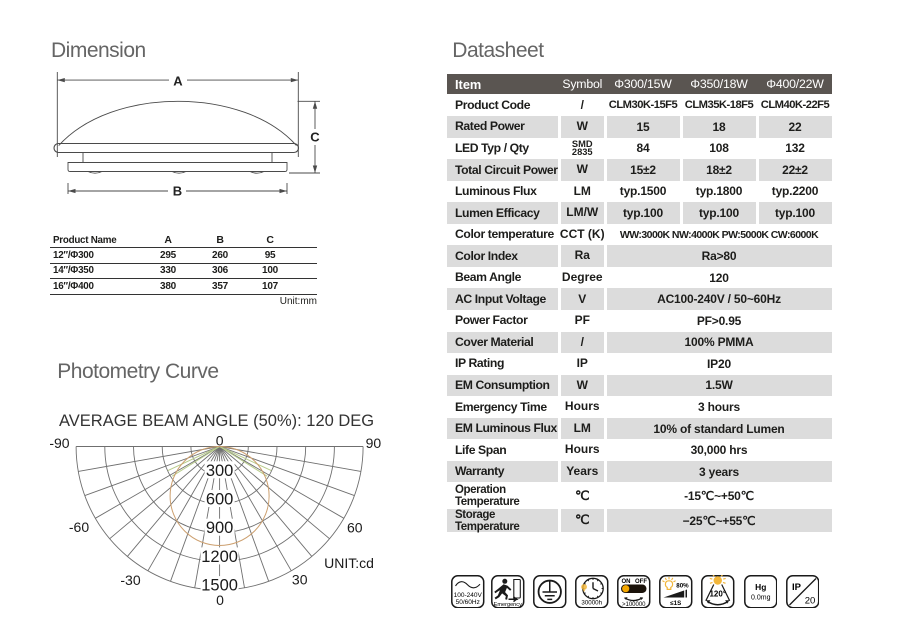 This screenshot has height=643, width=900. What do you see at coordinates (626, 582) in the screenshot?
I see `svg-text: ON` at bounding box center [626, 582].